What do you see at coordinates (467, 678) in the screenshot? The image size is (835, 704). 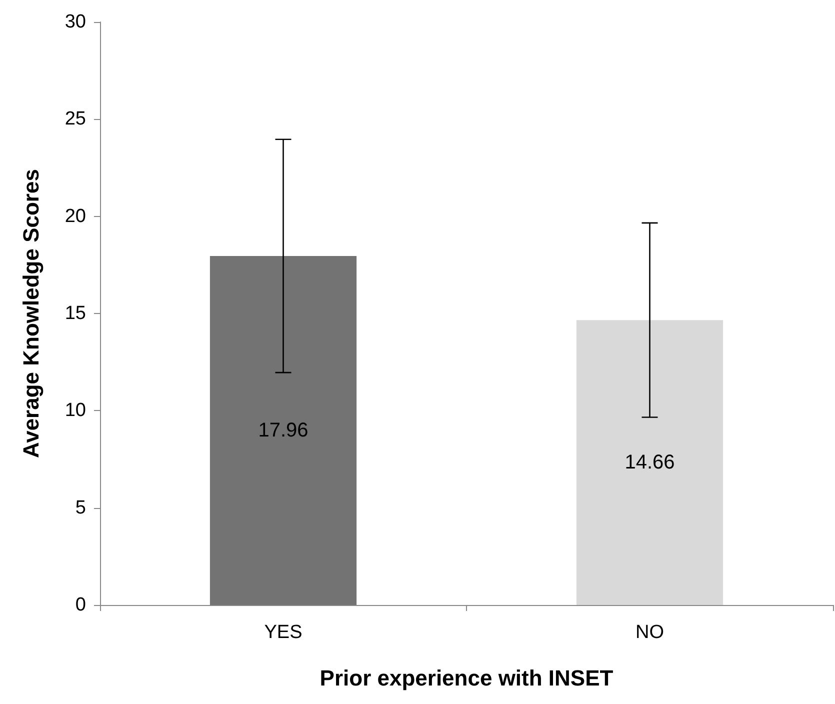 I see `x-axis-title: Prior experience with INSET` at bounding box center [467, 678].